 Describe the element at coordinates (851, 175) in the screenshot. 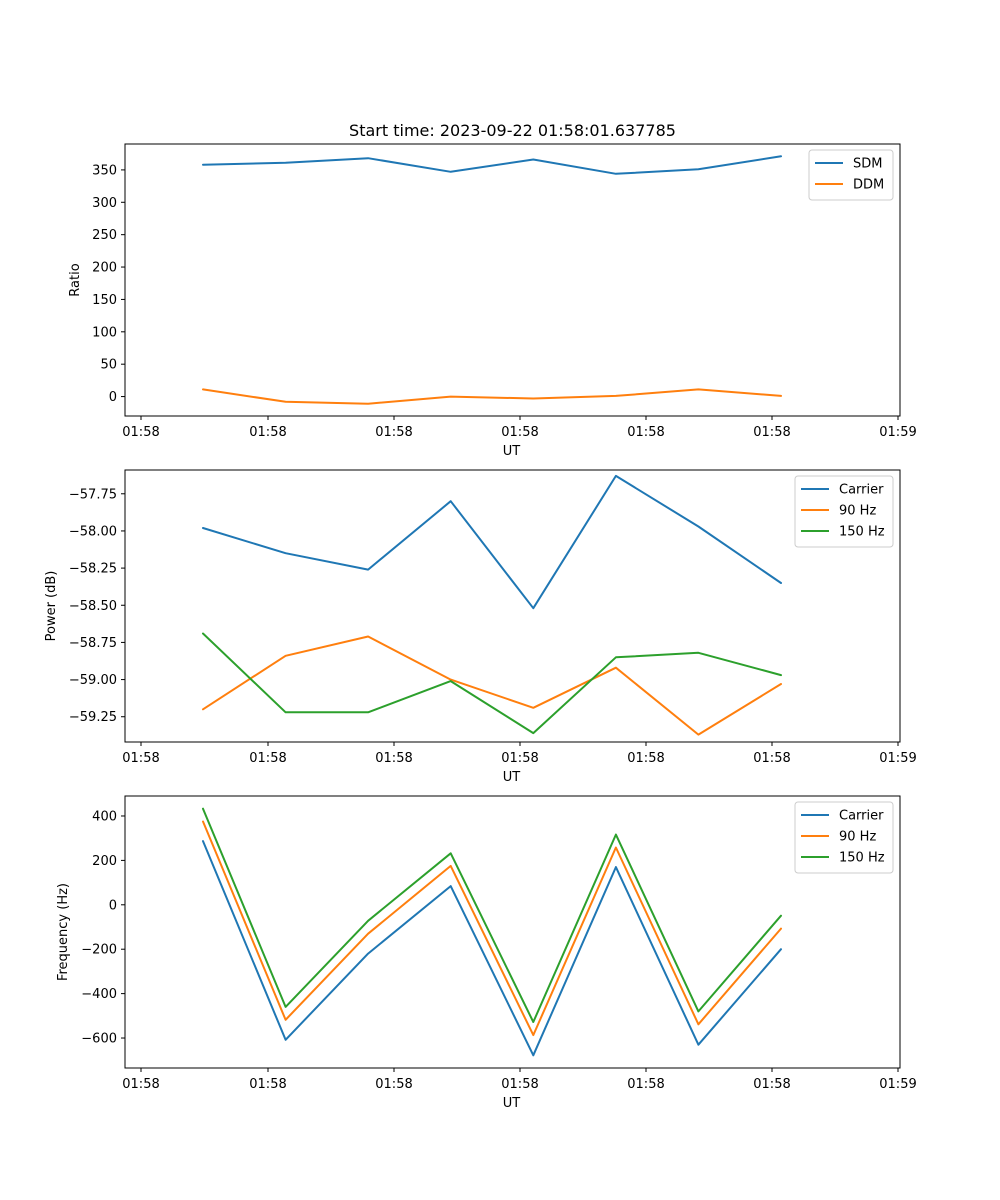

I see `legend: SDM DDM` at that location.